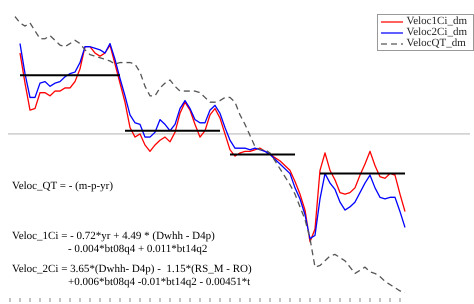  What do you see at coordinates (62, 186) in the screenshot?
I see `annotation: Veloc_QT = - (m-p-yr)` at bounding box center [62, 186].